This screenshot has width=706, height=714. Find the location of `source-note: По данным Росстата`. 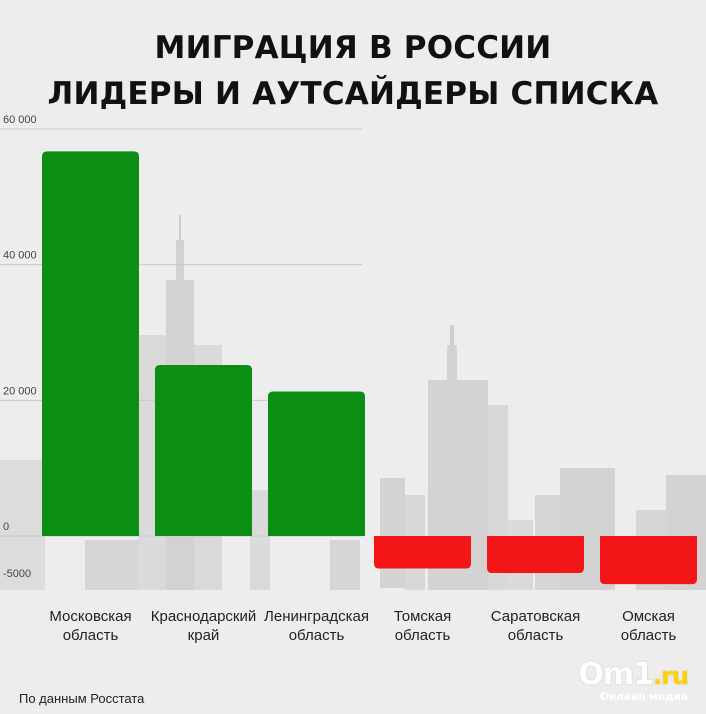

source-note: По данным Росстата is located at coordinates (82, 698).